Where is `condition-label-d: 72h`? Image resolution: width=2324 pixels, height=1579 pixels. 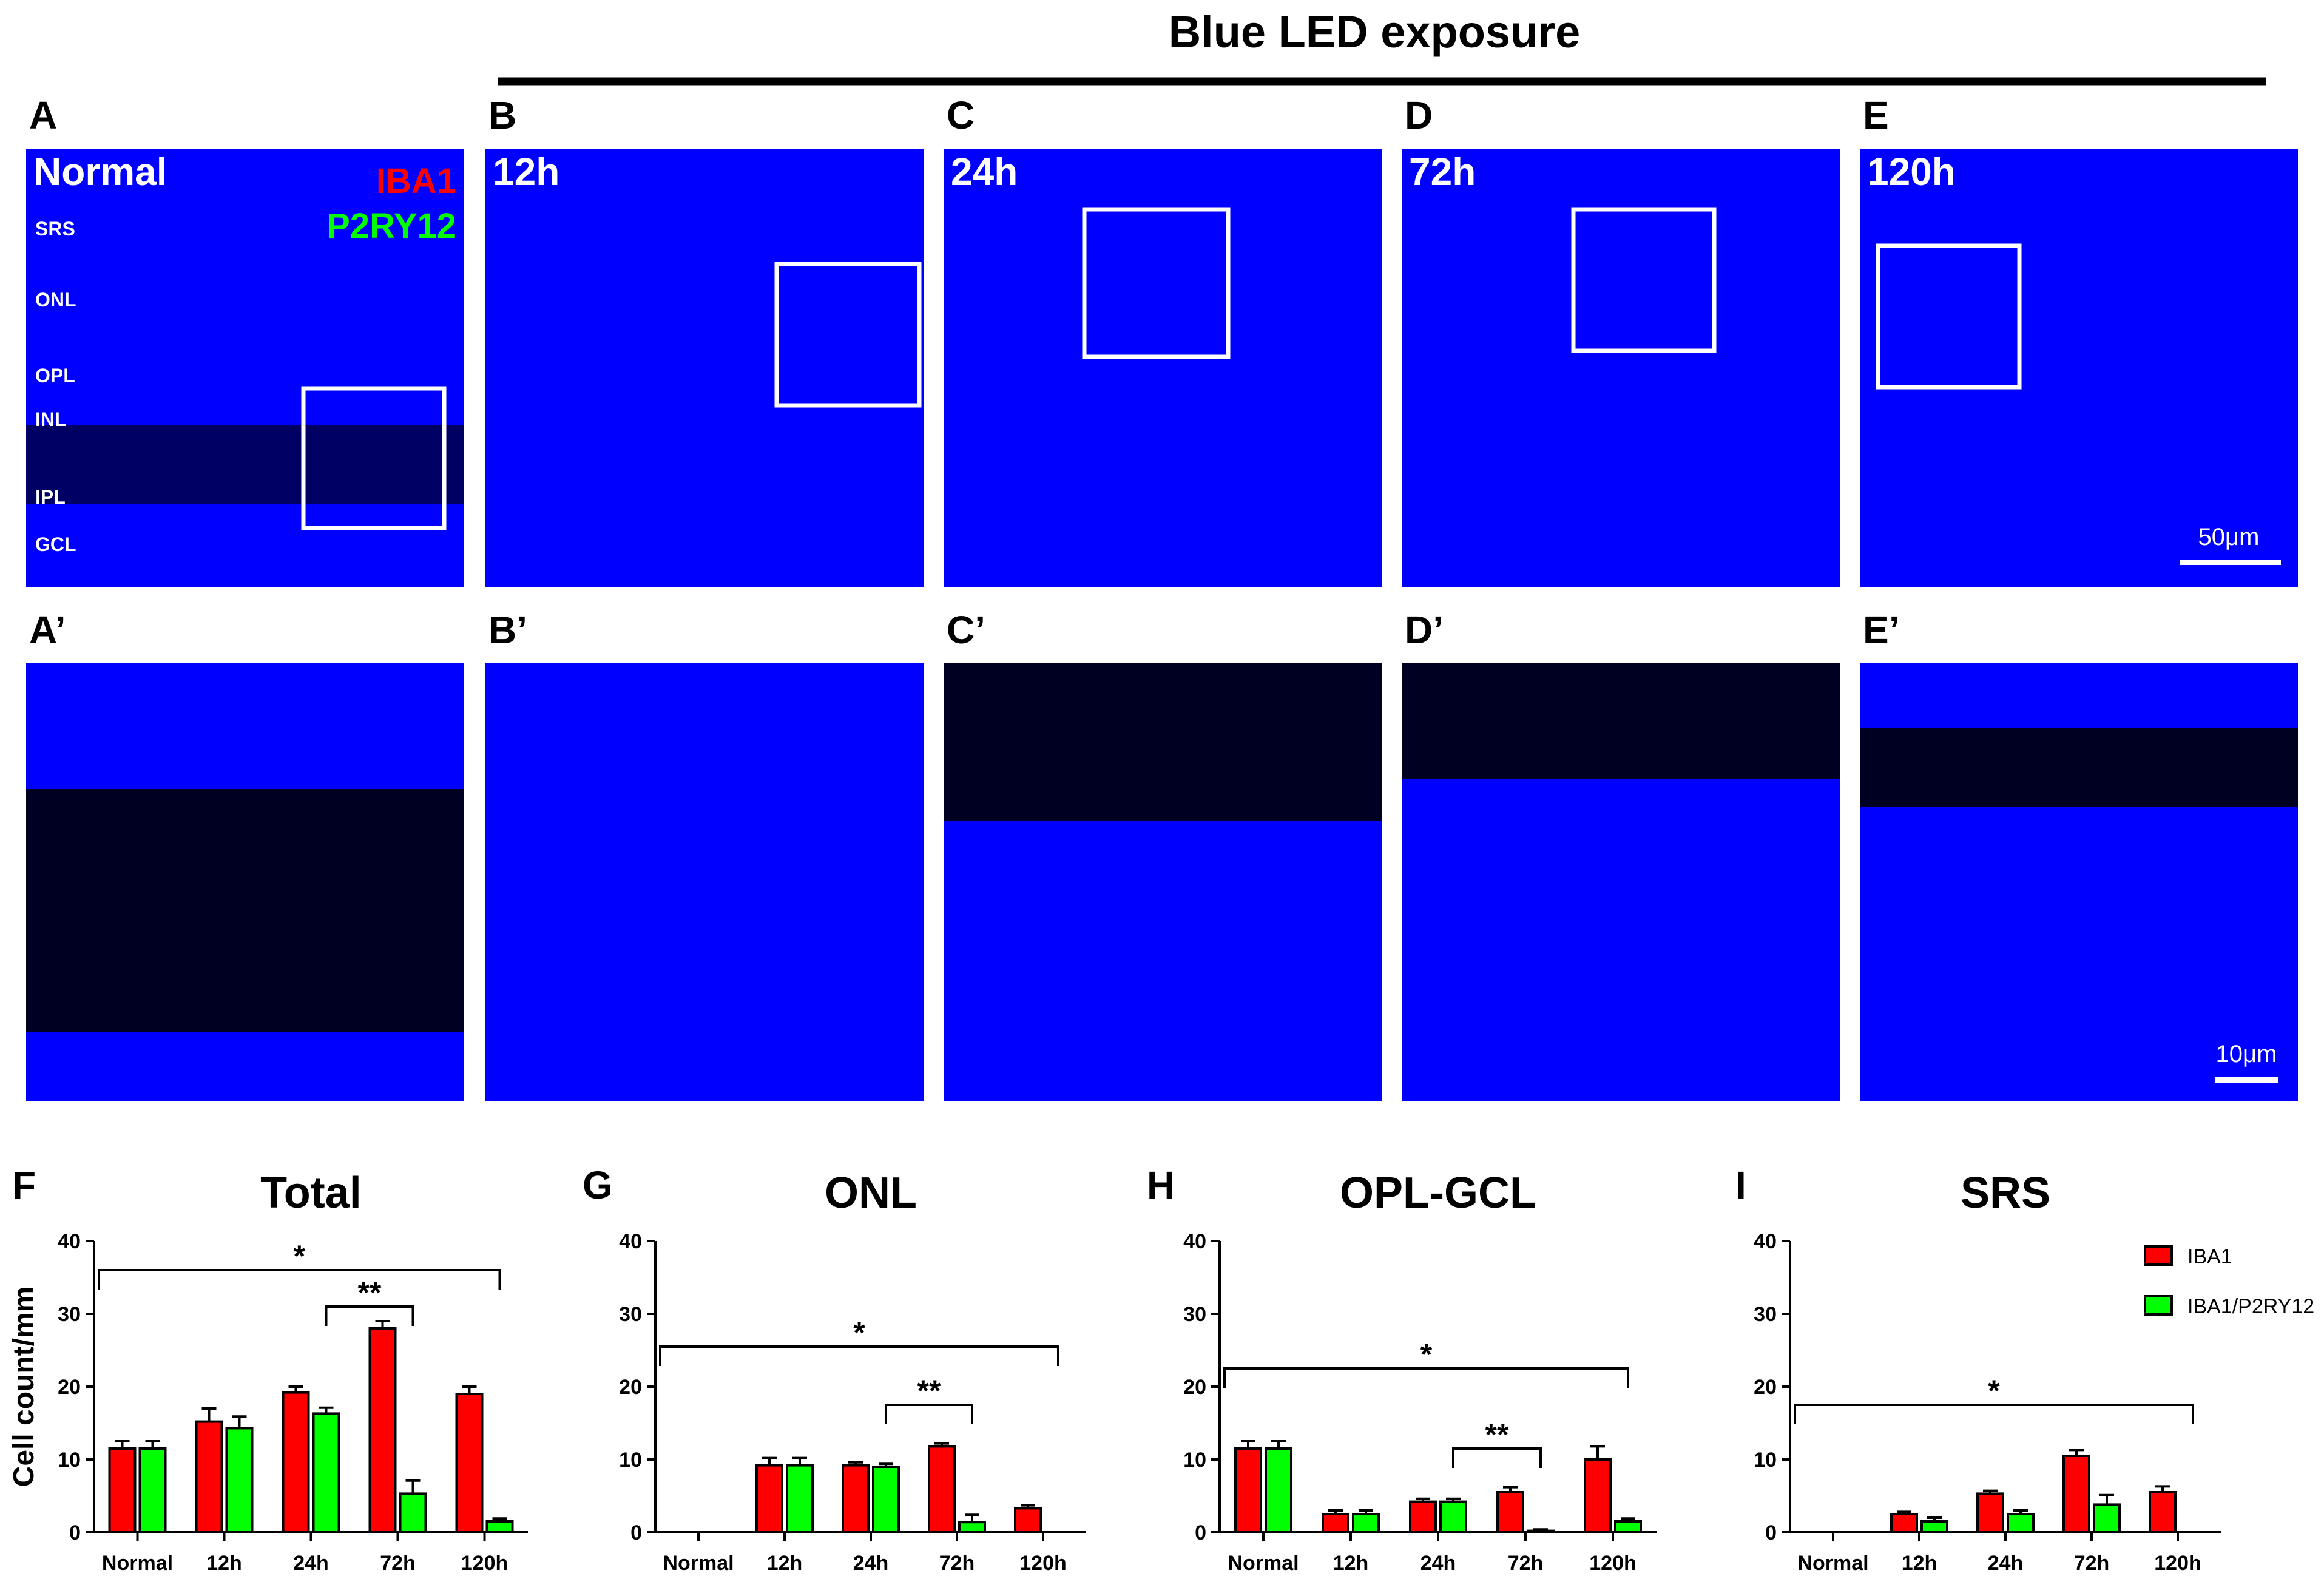 condition-label-d: 72h is located at coordinates (1442, 172).